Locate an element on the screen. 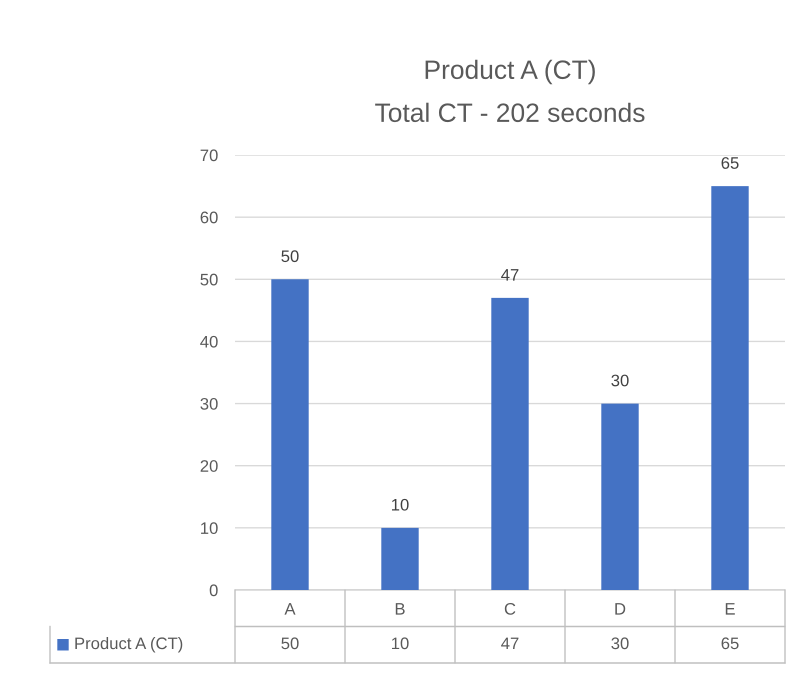 The height and width of the screenshot is (675, 799). x-tick-label: E is located at coordinates (730, 609).